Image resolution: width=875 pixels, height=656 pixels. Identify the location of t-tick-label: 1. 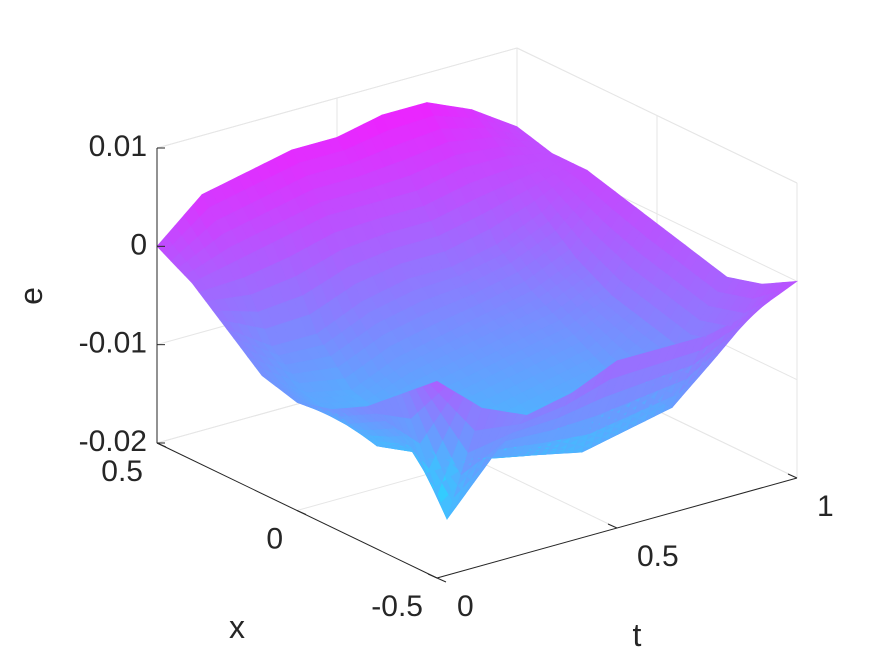
(825, 506).